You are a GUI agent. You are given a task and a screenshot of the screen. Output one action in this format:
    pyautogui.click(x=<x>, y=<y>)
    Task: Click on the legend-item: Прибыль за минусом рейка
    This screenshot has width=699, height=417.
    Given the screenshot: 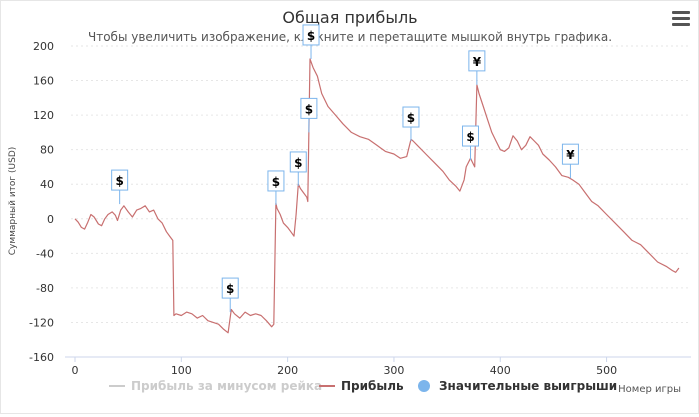 What is the action you would take?
    pyautogui.click(x=215, y=386)
    